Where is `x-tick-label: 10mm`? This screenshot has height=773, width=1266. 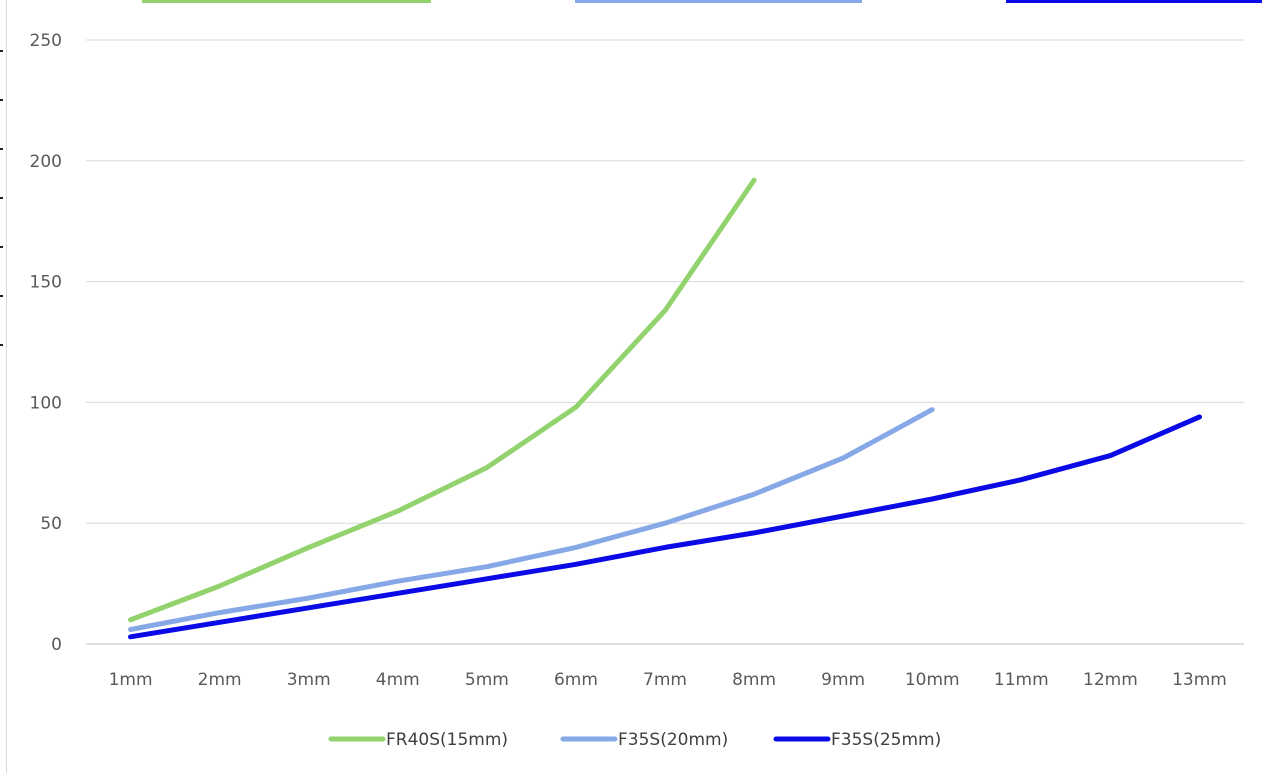
x-tick-label: 10mm is located at coordinates (932, 680).